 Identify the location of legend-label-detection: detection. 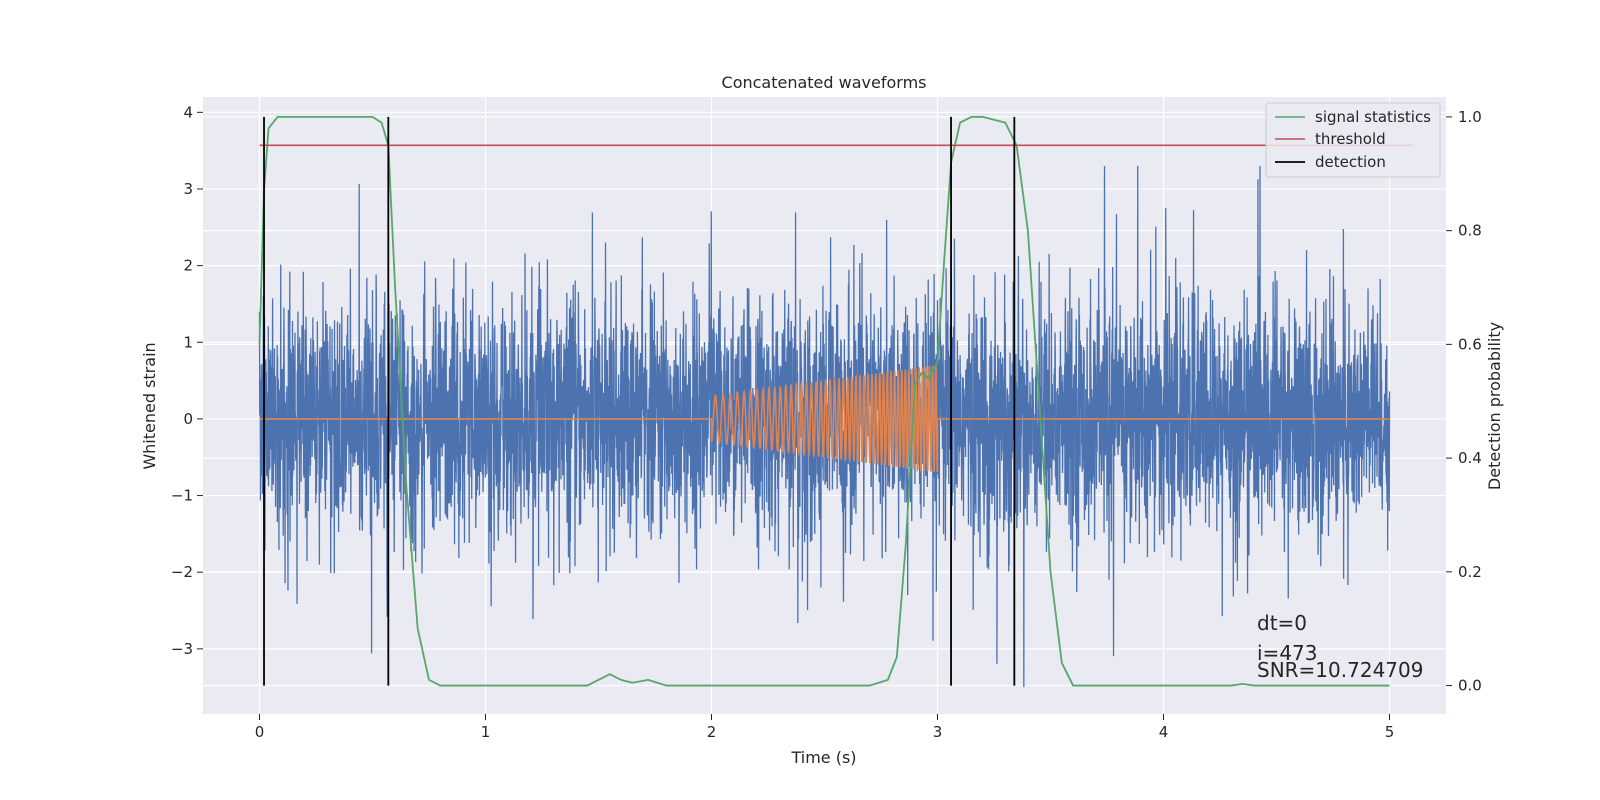
(1350, 162).